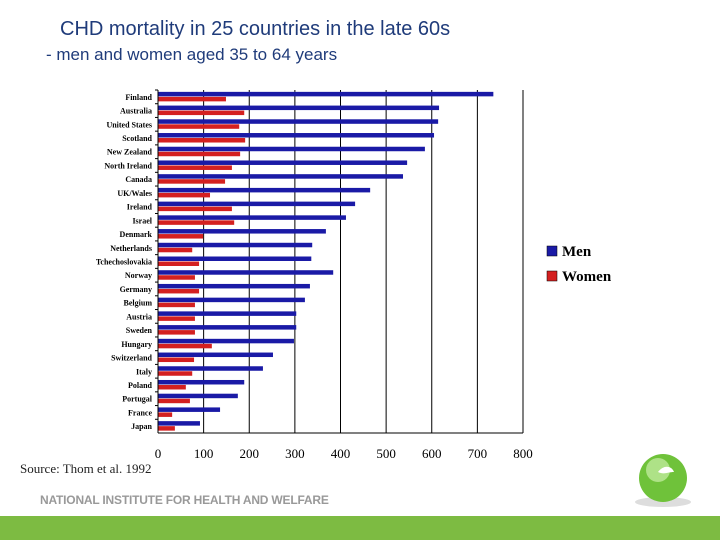 This screenshot has height=540, width=720. Describe the element at coordinates (136, 111) in the screenshot. I see `category-label: Australia` at that location.